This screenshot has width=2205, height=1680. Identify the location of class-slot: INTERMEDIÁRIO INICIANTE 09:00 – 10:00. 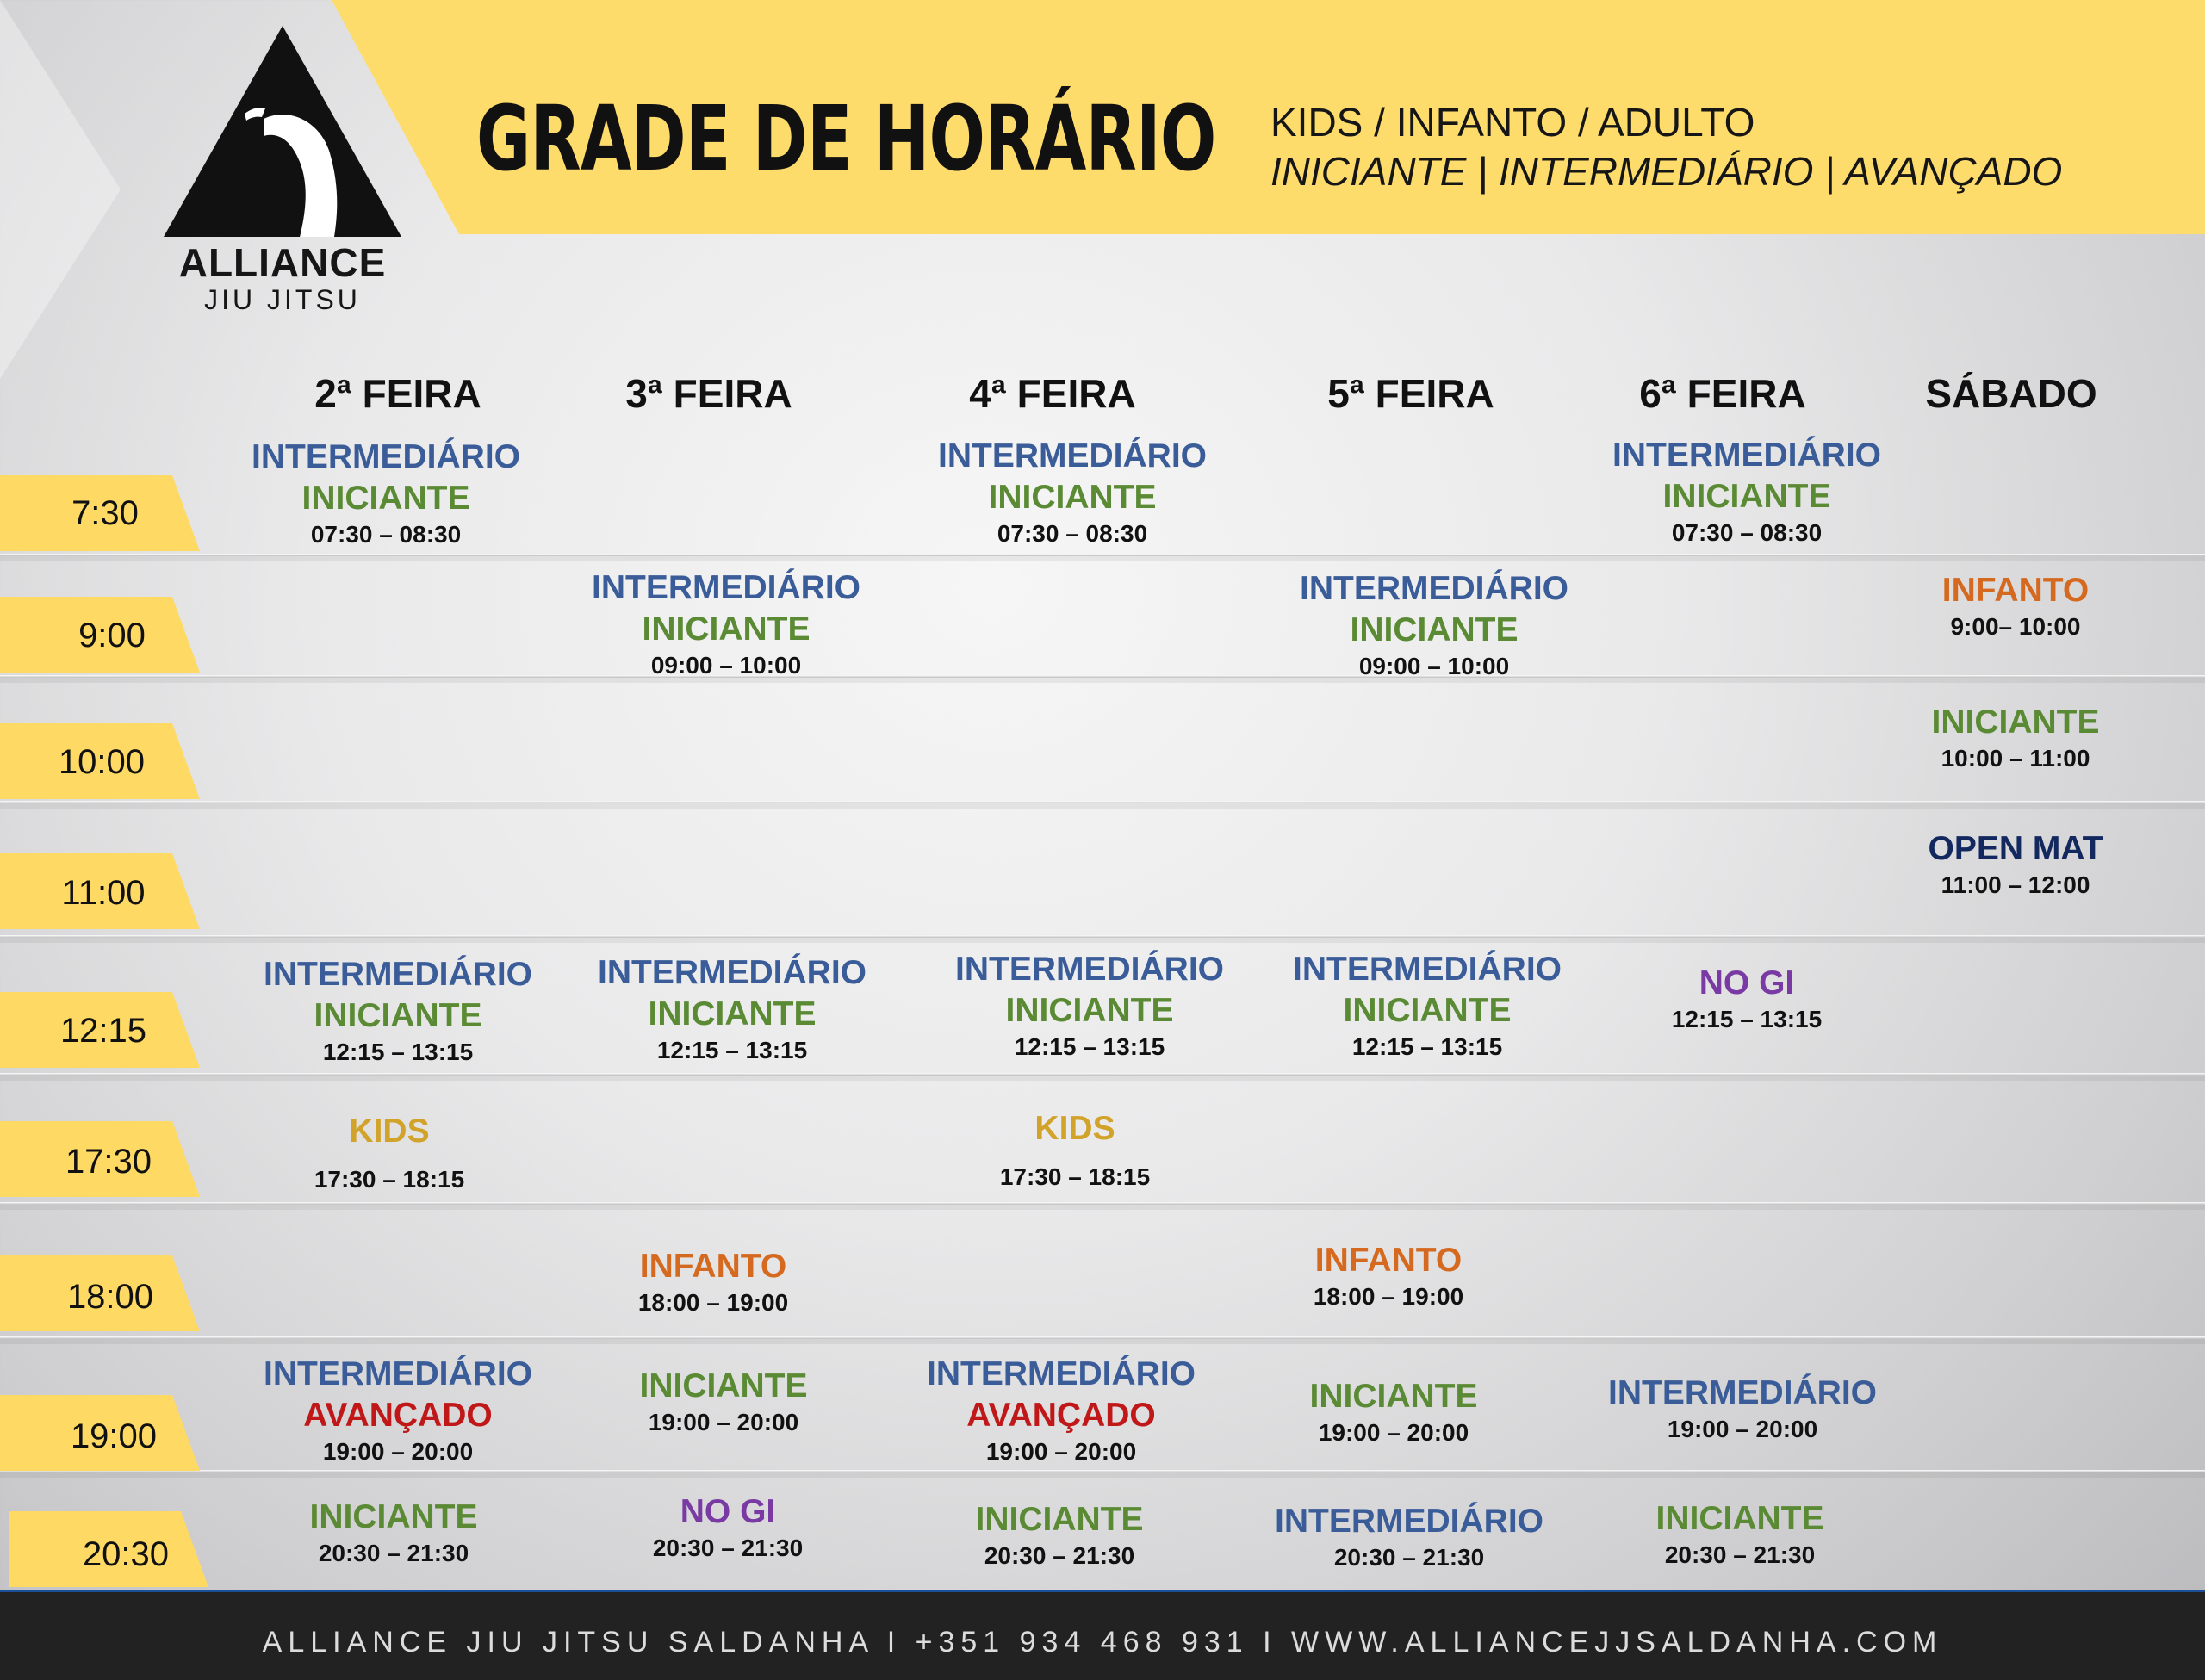
(726, 624).